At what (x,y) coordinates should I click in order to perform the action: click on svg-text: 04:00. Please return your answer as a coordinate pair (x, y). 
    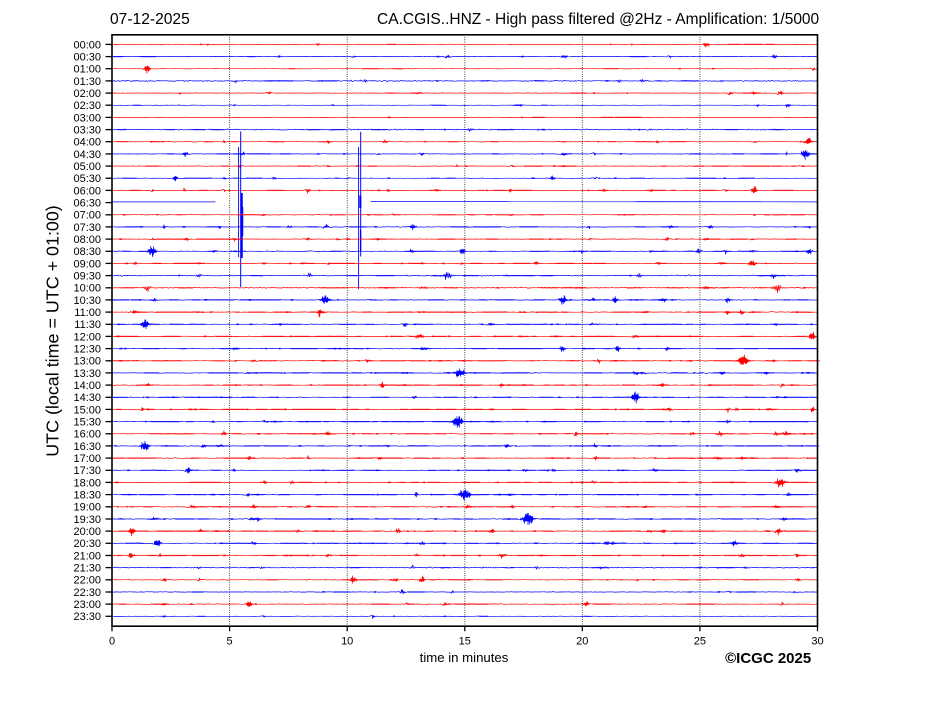
    Looking at the image, I should click on (87, 143).